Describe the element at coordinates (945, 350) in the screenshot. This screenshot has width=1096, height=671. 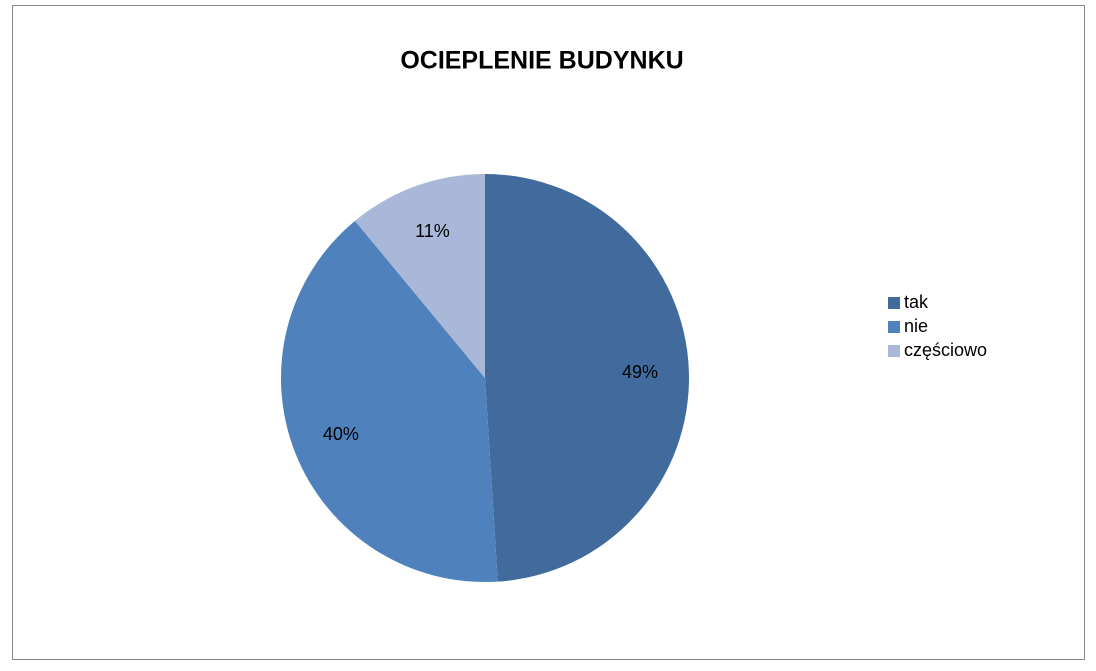
I see `legend-label: częściowo` at that location.